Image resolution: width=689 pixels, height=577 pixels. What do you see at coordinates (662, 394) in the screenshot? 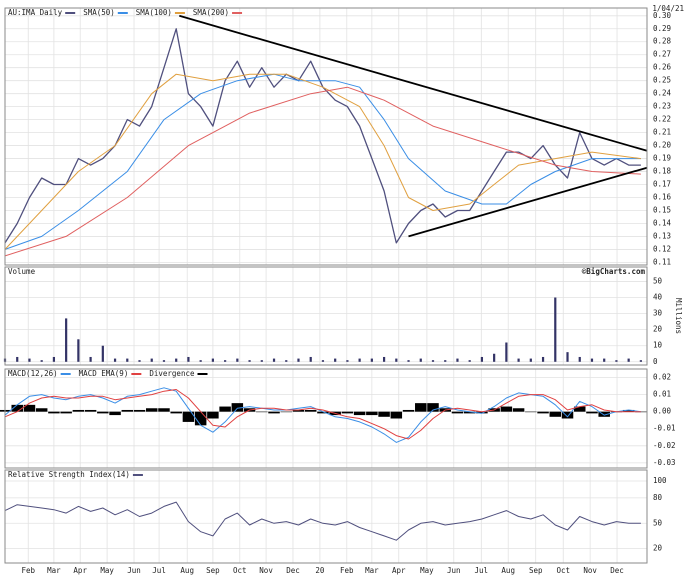
I see `y-tick-label: 0.01` at bounding box center [662, 394].